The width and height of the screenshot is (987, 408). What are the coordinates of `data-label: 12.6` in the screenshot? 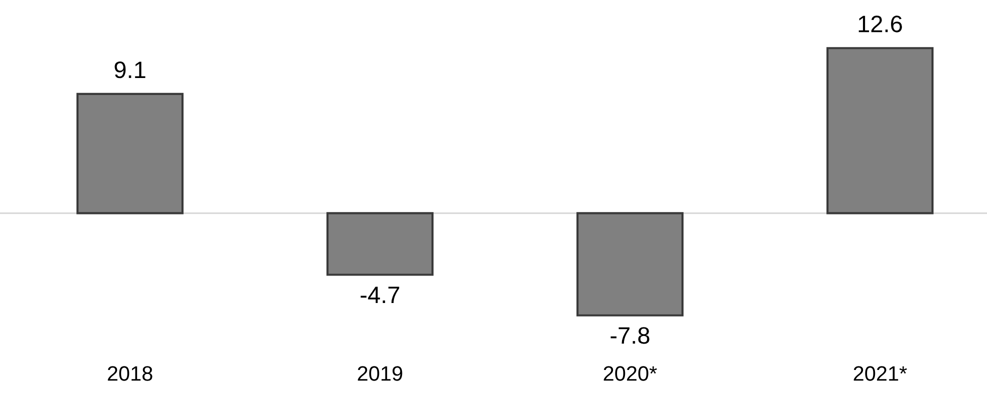 It's located at (880, 24).